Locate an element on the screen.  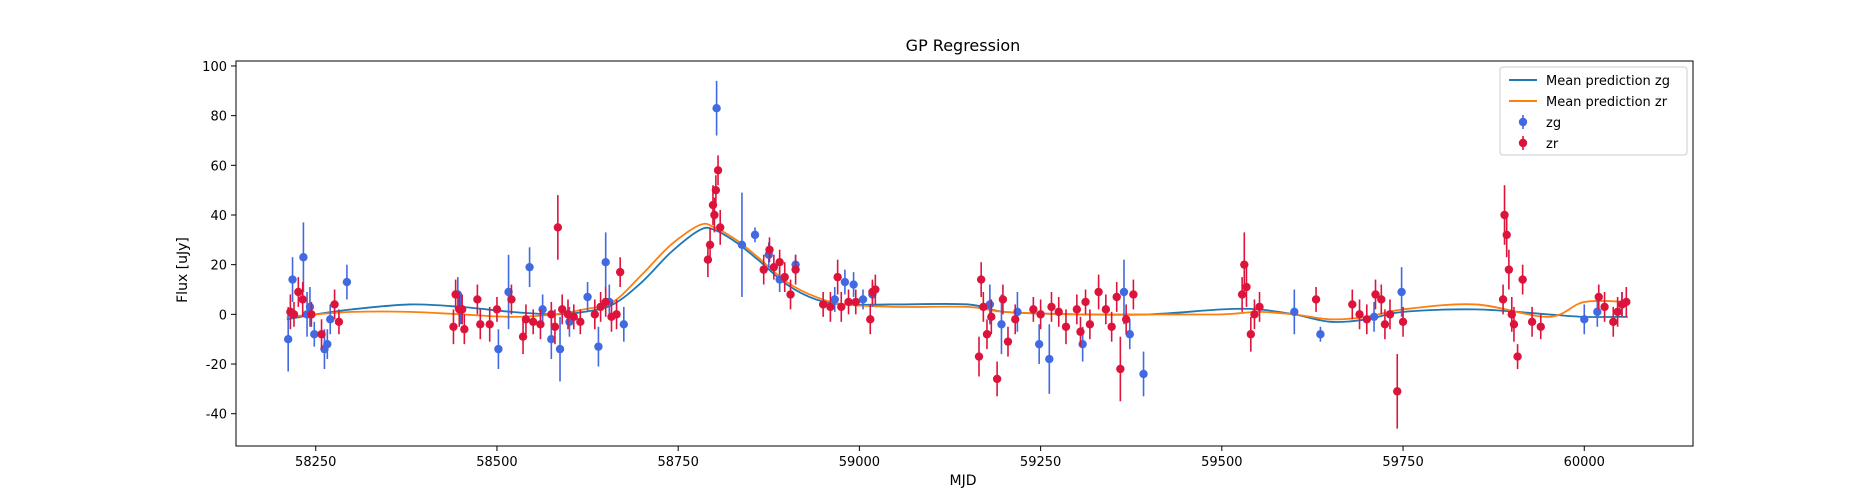
x-tick-label: 59000 is located at coordinates (859, 462).